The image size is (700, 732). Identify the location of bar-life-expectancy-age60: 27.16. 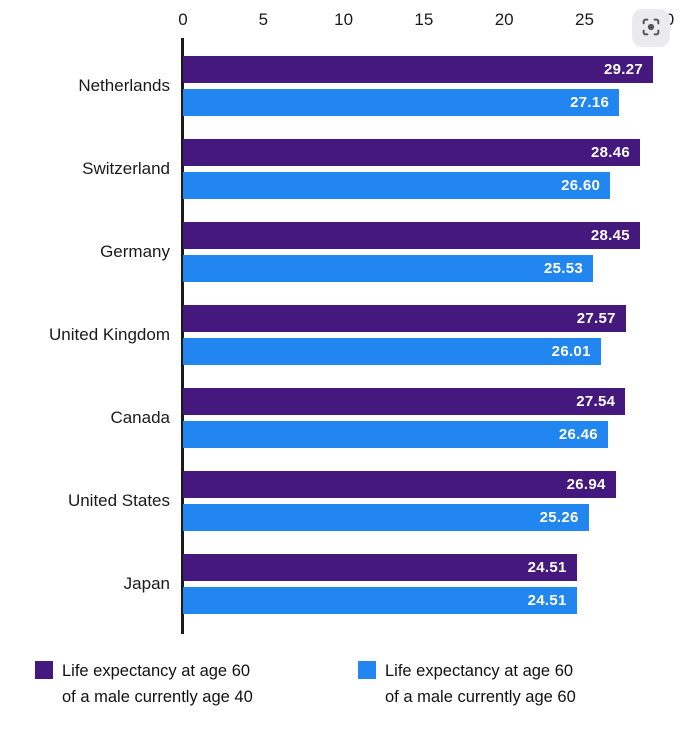
(401, 102).